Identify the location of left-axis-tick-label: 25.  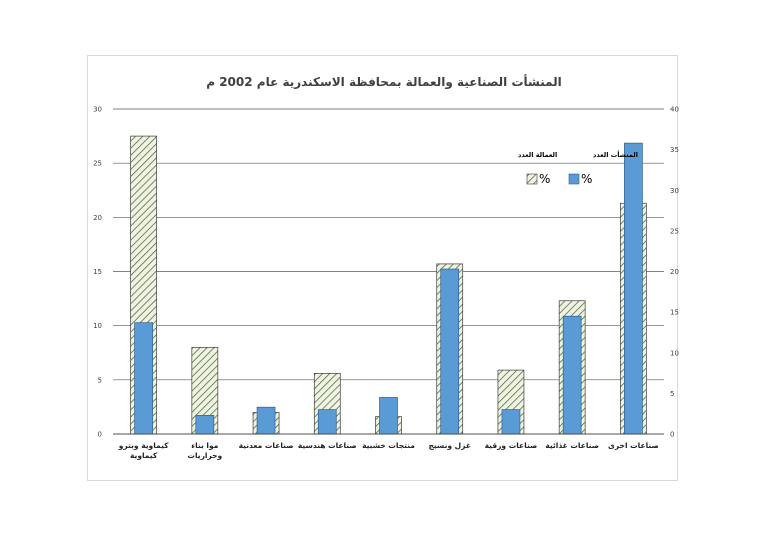
(97, 164).